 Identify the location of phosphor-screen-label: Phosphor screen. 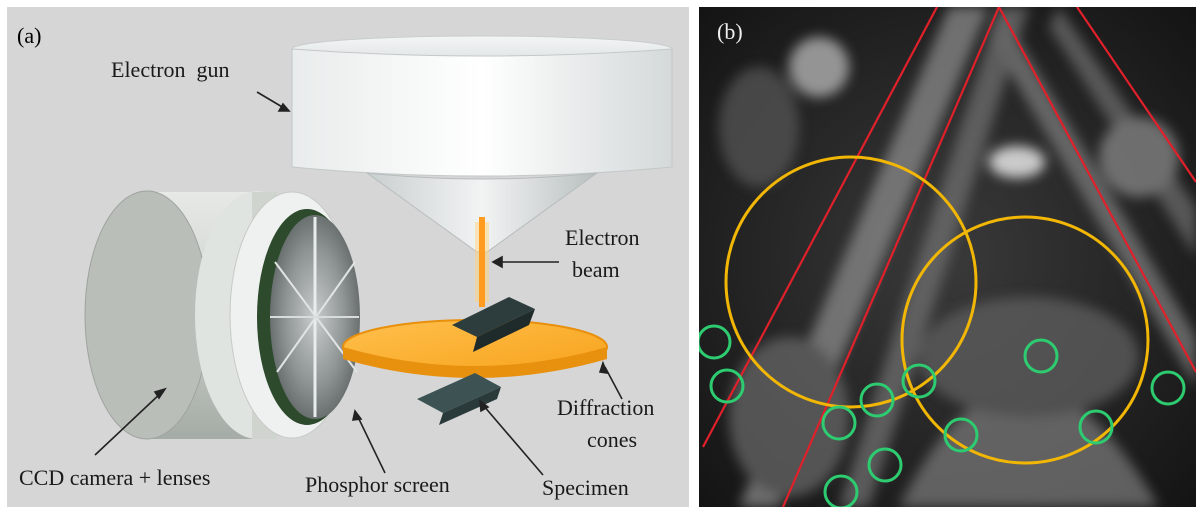
(377, 484).